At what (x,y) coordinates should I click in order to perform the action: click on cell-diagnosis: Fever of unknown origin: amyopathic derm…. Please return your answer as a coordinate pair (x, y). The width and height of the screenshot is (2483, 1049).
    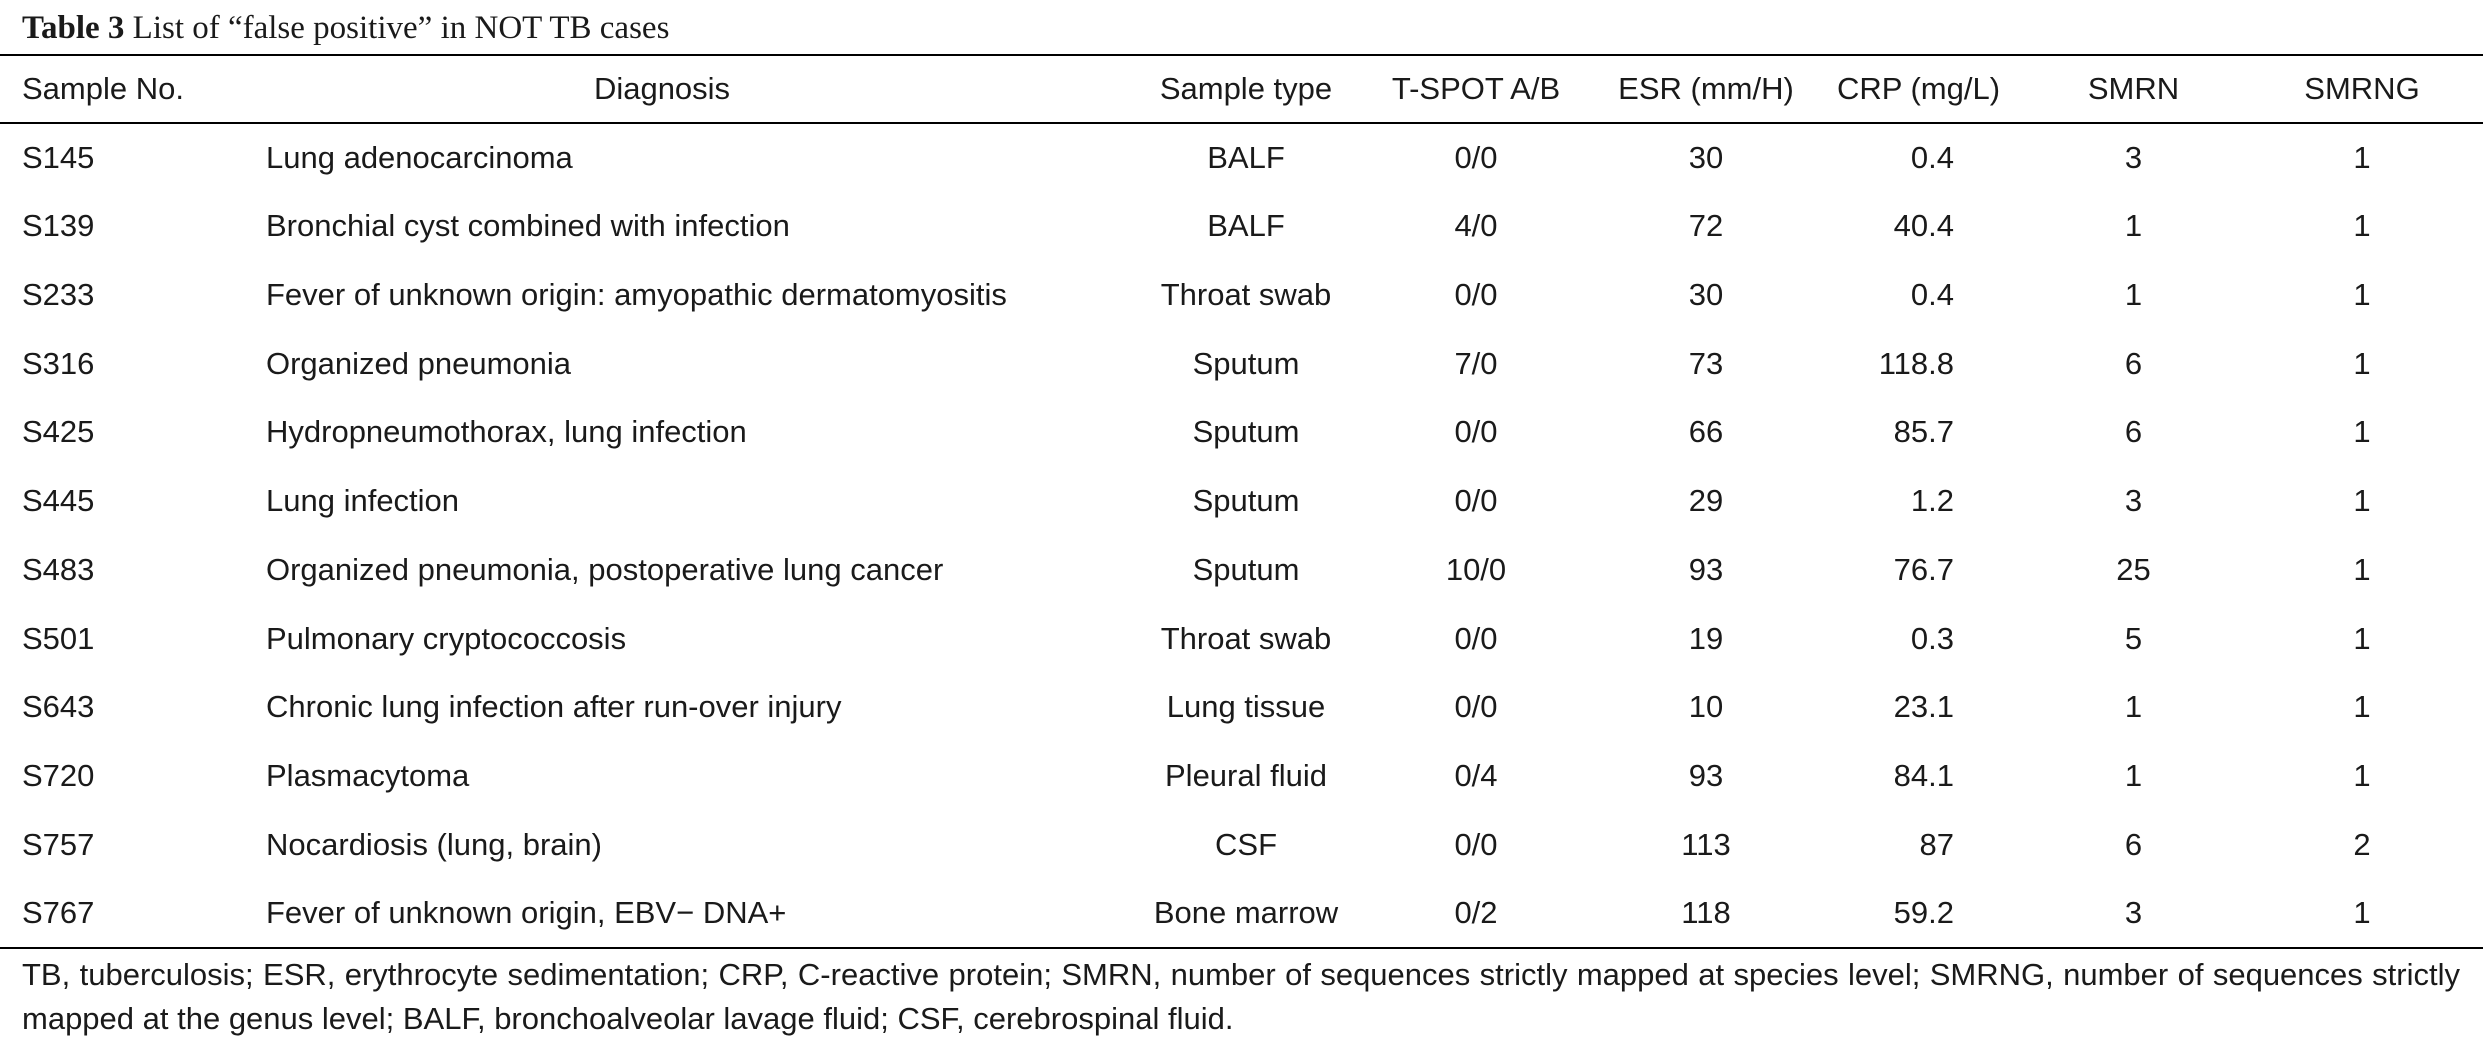
    Looking at the image, I should click on (636, 294).